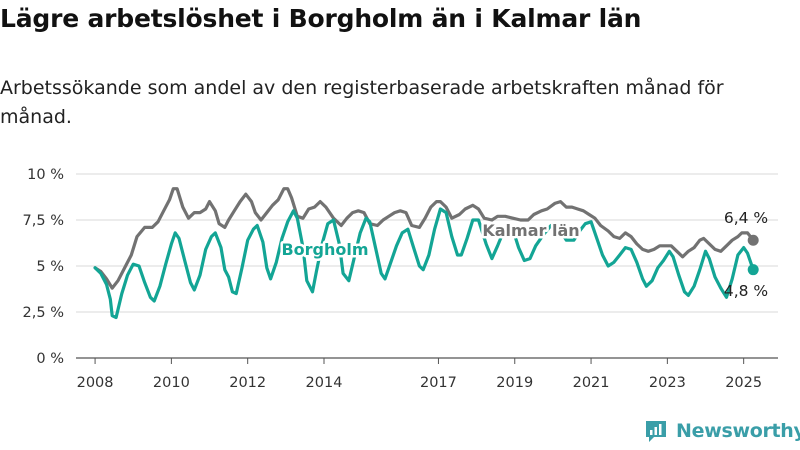 This screenshot has height=450, width=800. Describe the element at coordinates (591, 383) in the screenshot. I see `x-tick-label: 2021` at that location.